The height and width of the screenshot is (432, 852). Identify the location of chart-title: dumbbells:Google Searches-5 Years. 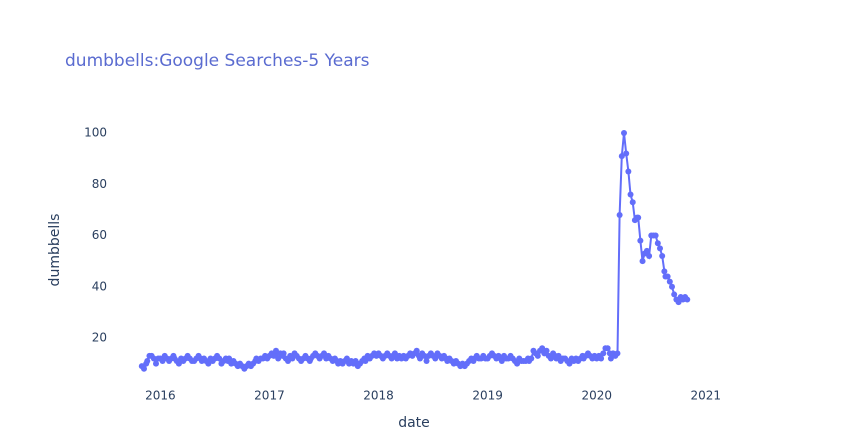
(217, 61).